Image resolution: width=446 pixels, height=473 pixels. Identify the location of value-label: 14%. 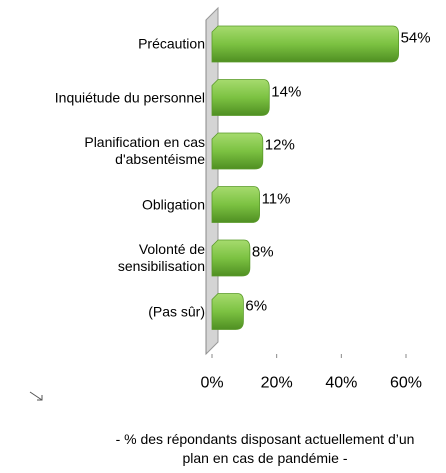
(286, 91).